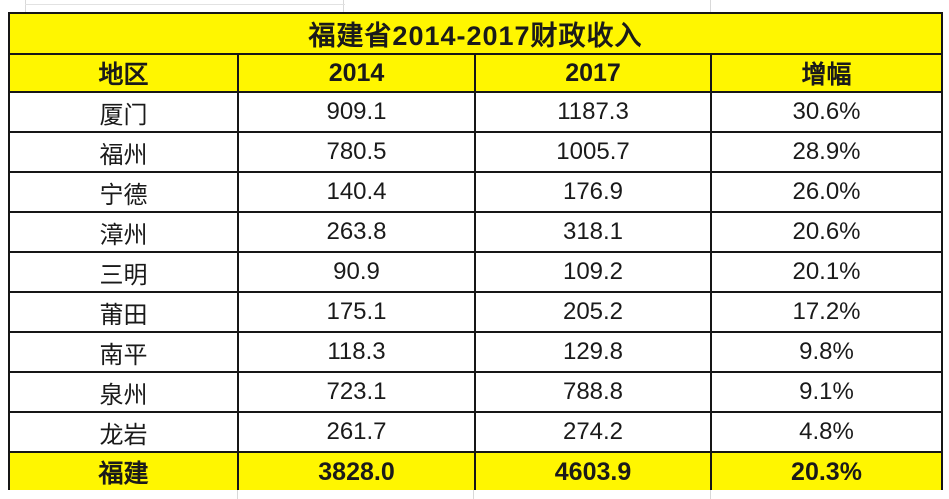 The width and height of the screenshot is (949, 499). Describe the element at coordinates (826, 392) in the screenshot. I see `cell-growth: 9.1%` at that location.